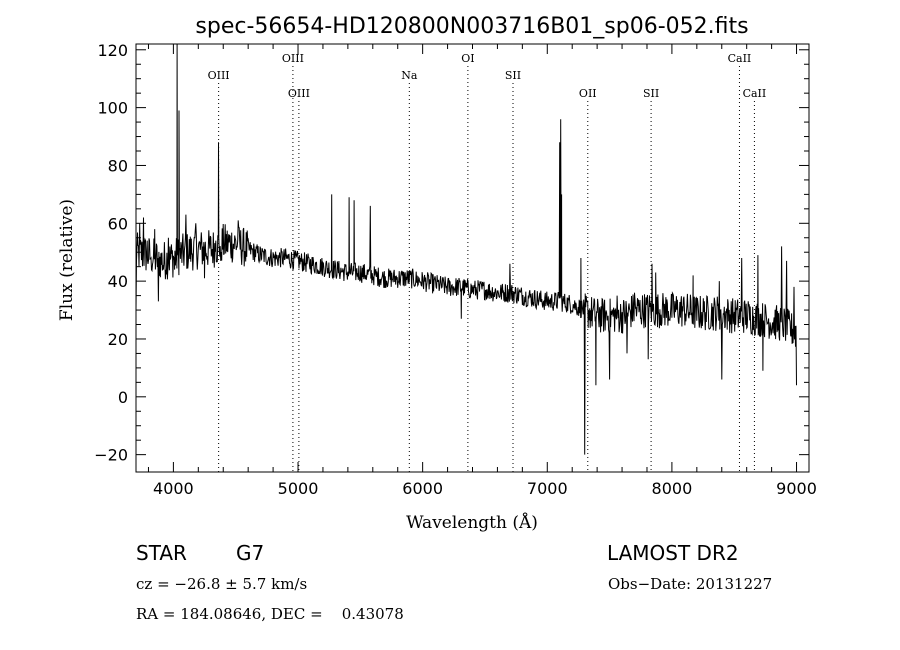  What do you see at coordinates (118, 165) in the screenshot?
I see `y-tick-label: 80` at bounding box center [118, 165].